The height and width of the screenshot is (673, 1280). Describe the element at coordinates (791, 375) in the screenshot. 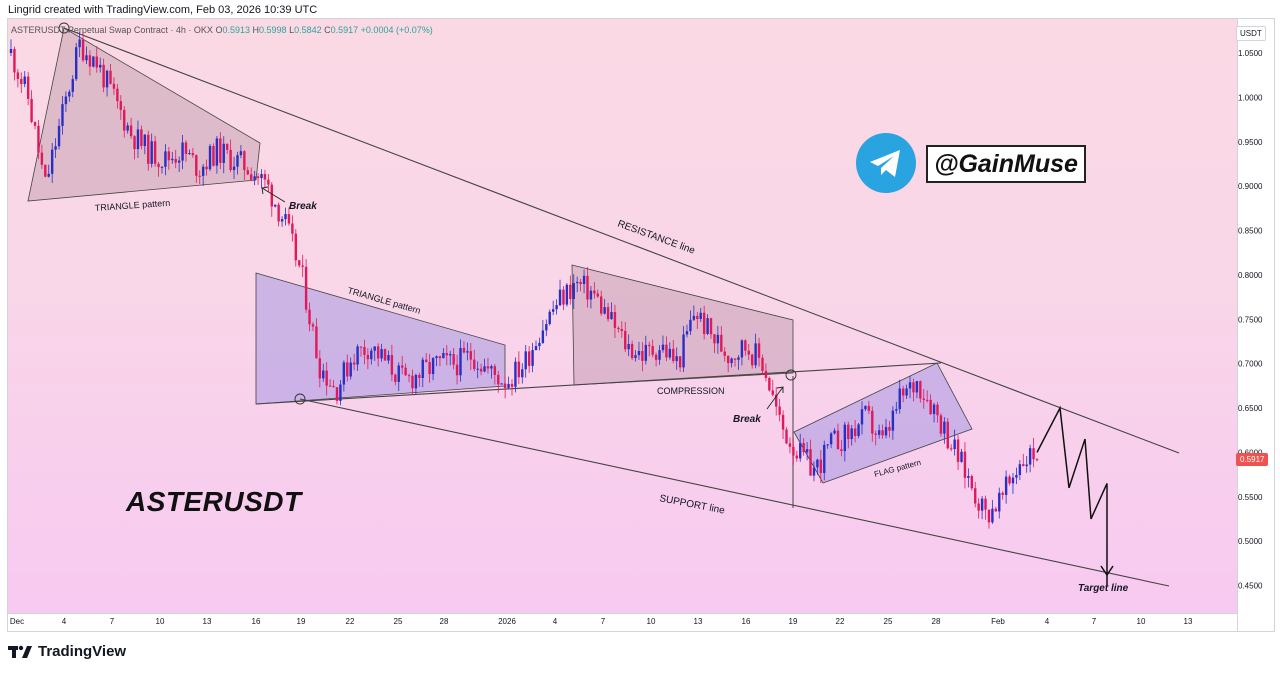

I see `pivot-circle` at that location.